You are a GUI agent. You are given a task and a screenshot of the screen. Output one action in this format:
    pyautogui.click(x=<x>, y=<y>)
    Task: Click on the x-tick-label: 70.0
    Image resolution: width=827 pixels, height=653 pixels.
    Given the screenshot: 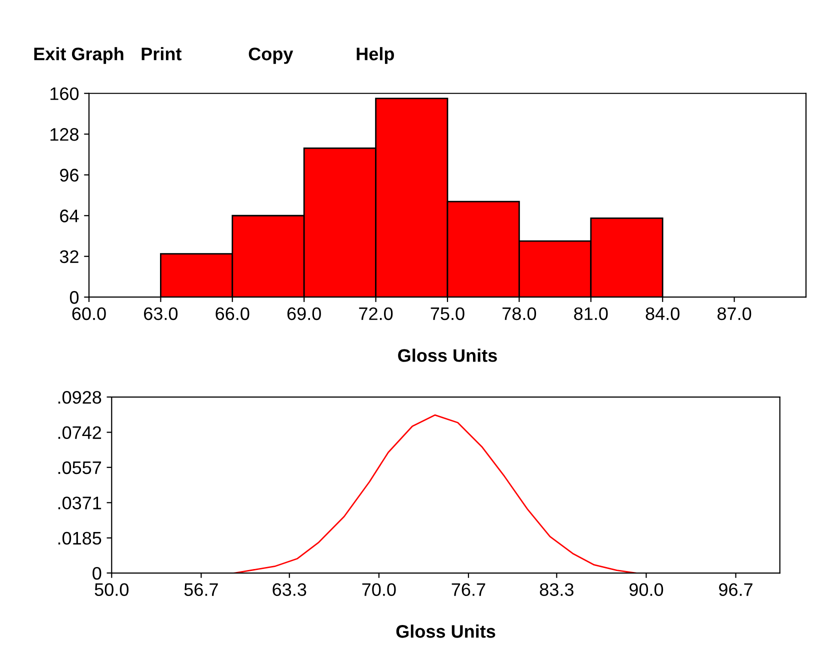 What is the action you would take?
    pyautogui.click(x=379, y=589)
    